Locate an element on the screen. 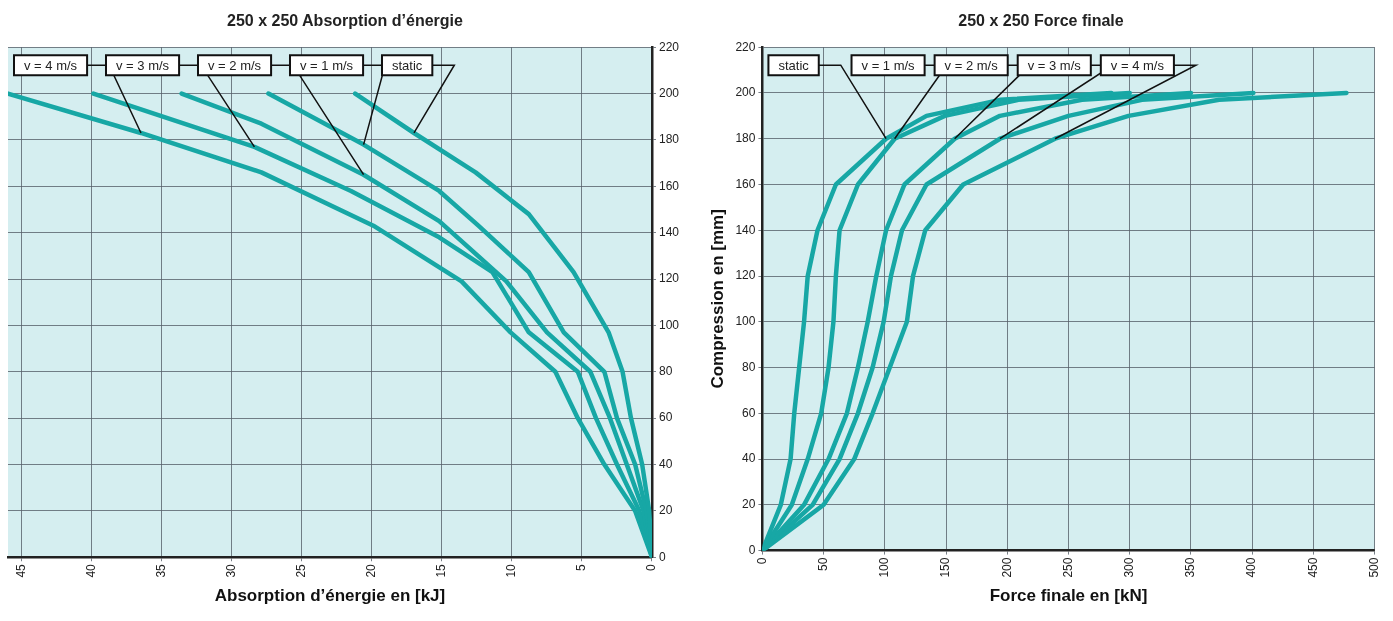  x-tick-label: 40 is located at coordinates (91, 570).